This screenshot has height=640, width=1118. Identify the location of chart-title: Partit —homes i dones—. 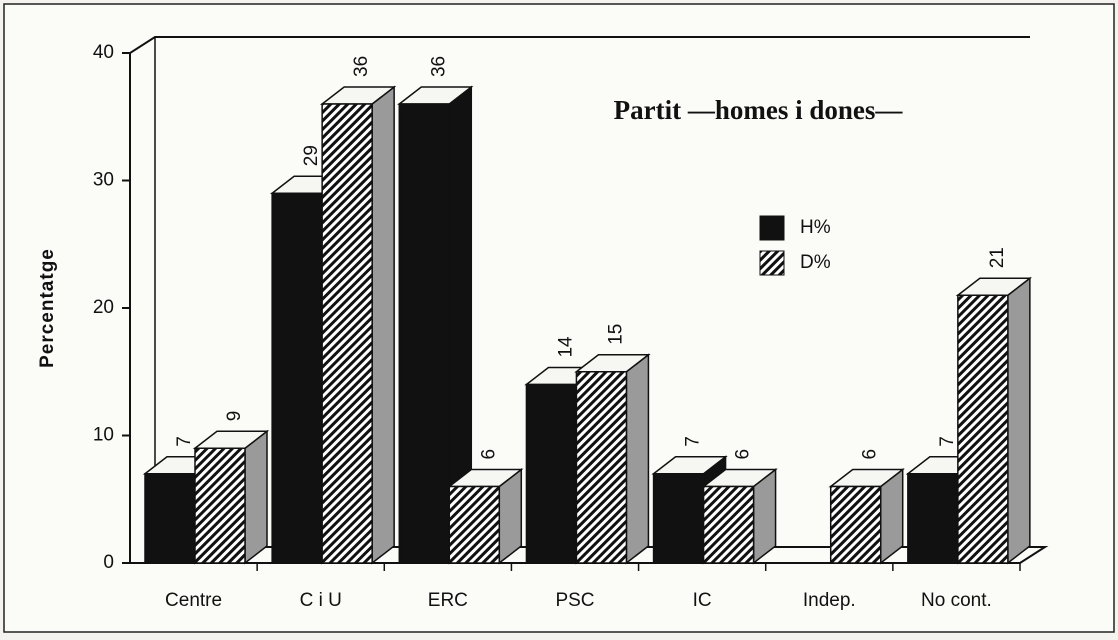
(759, 110).